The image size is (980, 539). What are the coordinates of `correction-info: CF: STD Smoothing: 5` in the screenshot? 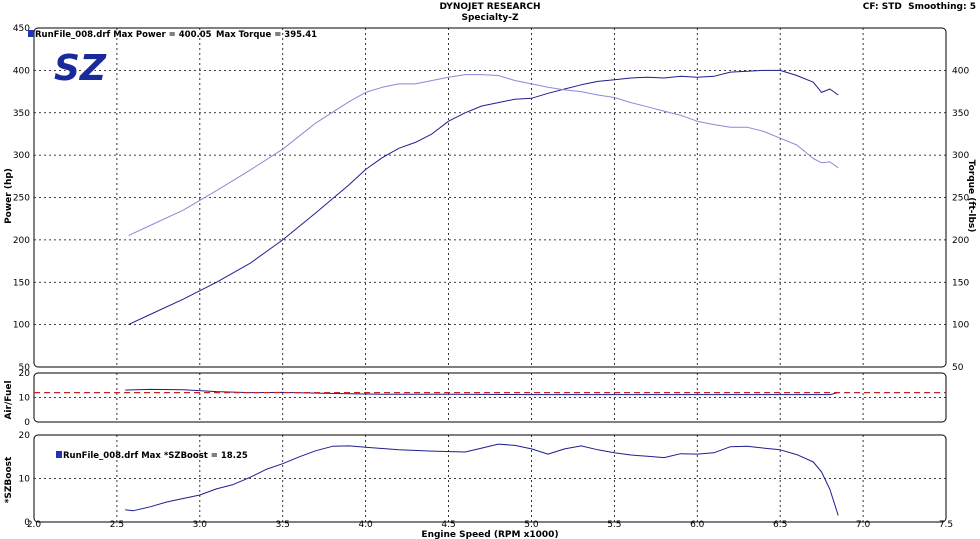 It's located at (919, 7).